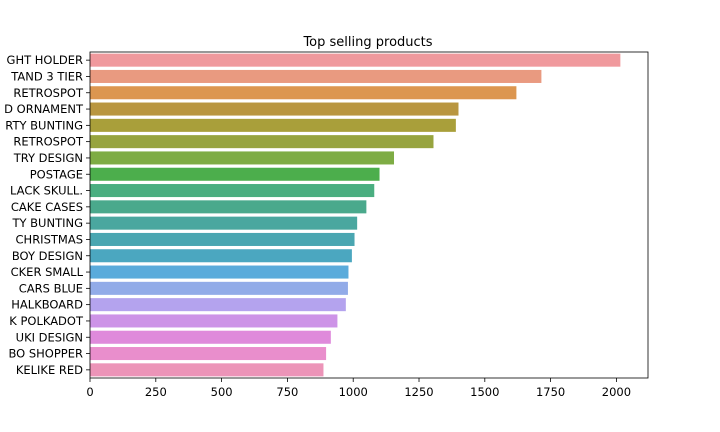 The height and width of the screenshot is (432, 720). I want to click on y-tick-label: POSTAGE, so click(56, 174).